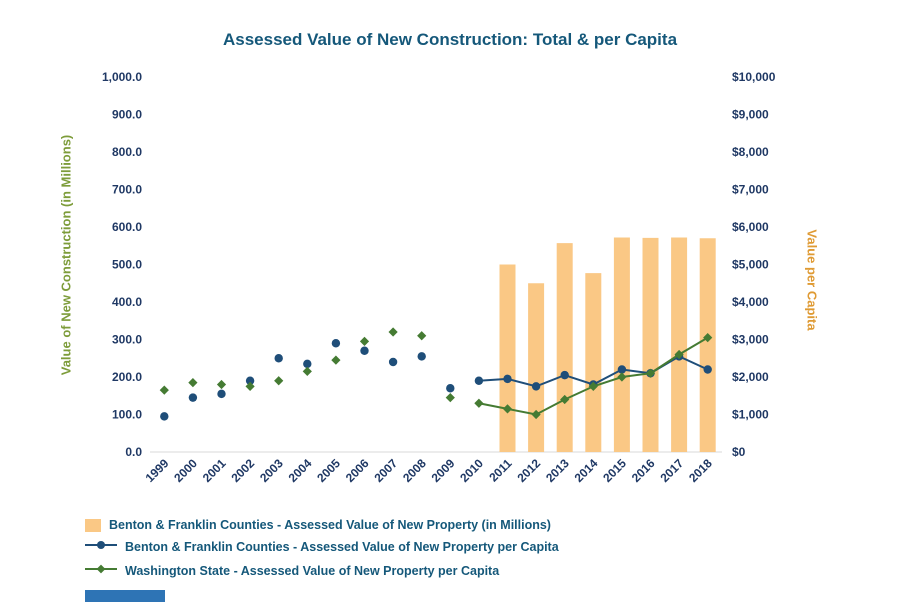  Describe the element at coordinates (122, 77) in the screenshot. I see `left-axis-tick-label: 1,000.0` at that location.